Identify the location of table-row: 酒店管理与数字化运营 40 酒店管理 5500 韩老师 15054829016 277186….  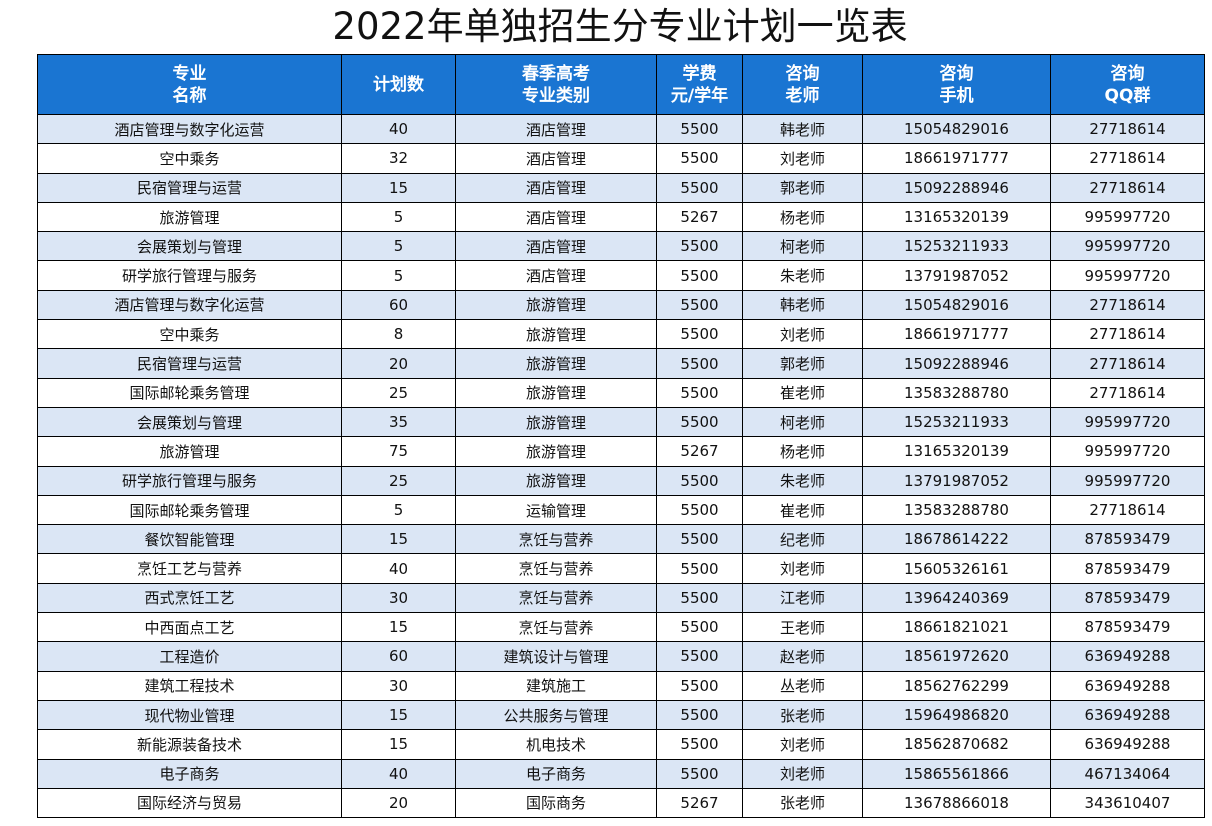
(621, 129).